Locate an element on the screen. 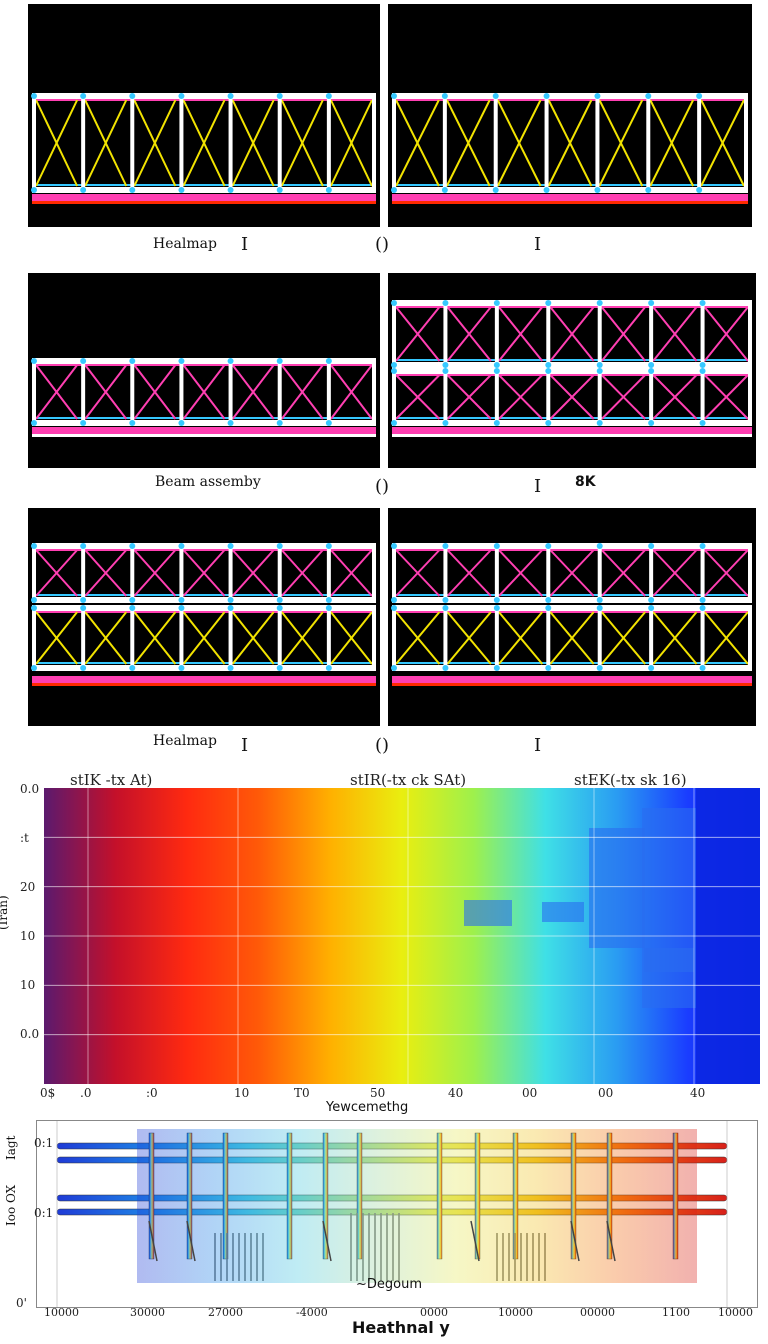 The width and height of the screenshot is (768, 1344). heatmap-1-xtick: 40 is located at coordinates (698, 1093).